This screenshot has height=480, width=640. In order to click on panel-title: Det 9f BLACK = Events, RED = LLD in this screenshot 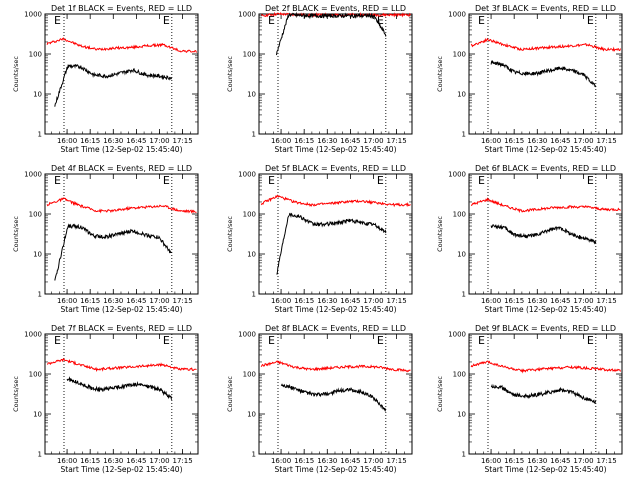, I will do `click(545, 328)`.